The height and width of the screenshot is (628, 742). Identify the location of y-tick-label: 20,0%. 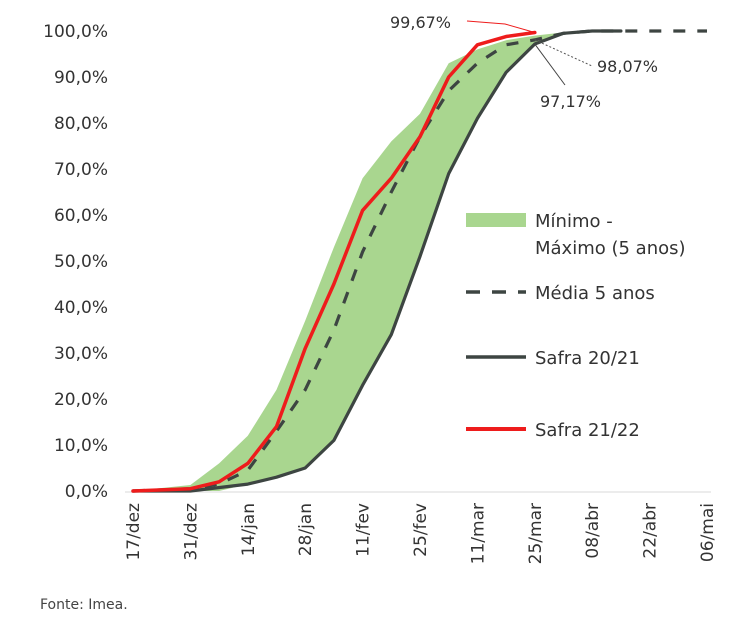
(81, 400).